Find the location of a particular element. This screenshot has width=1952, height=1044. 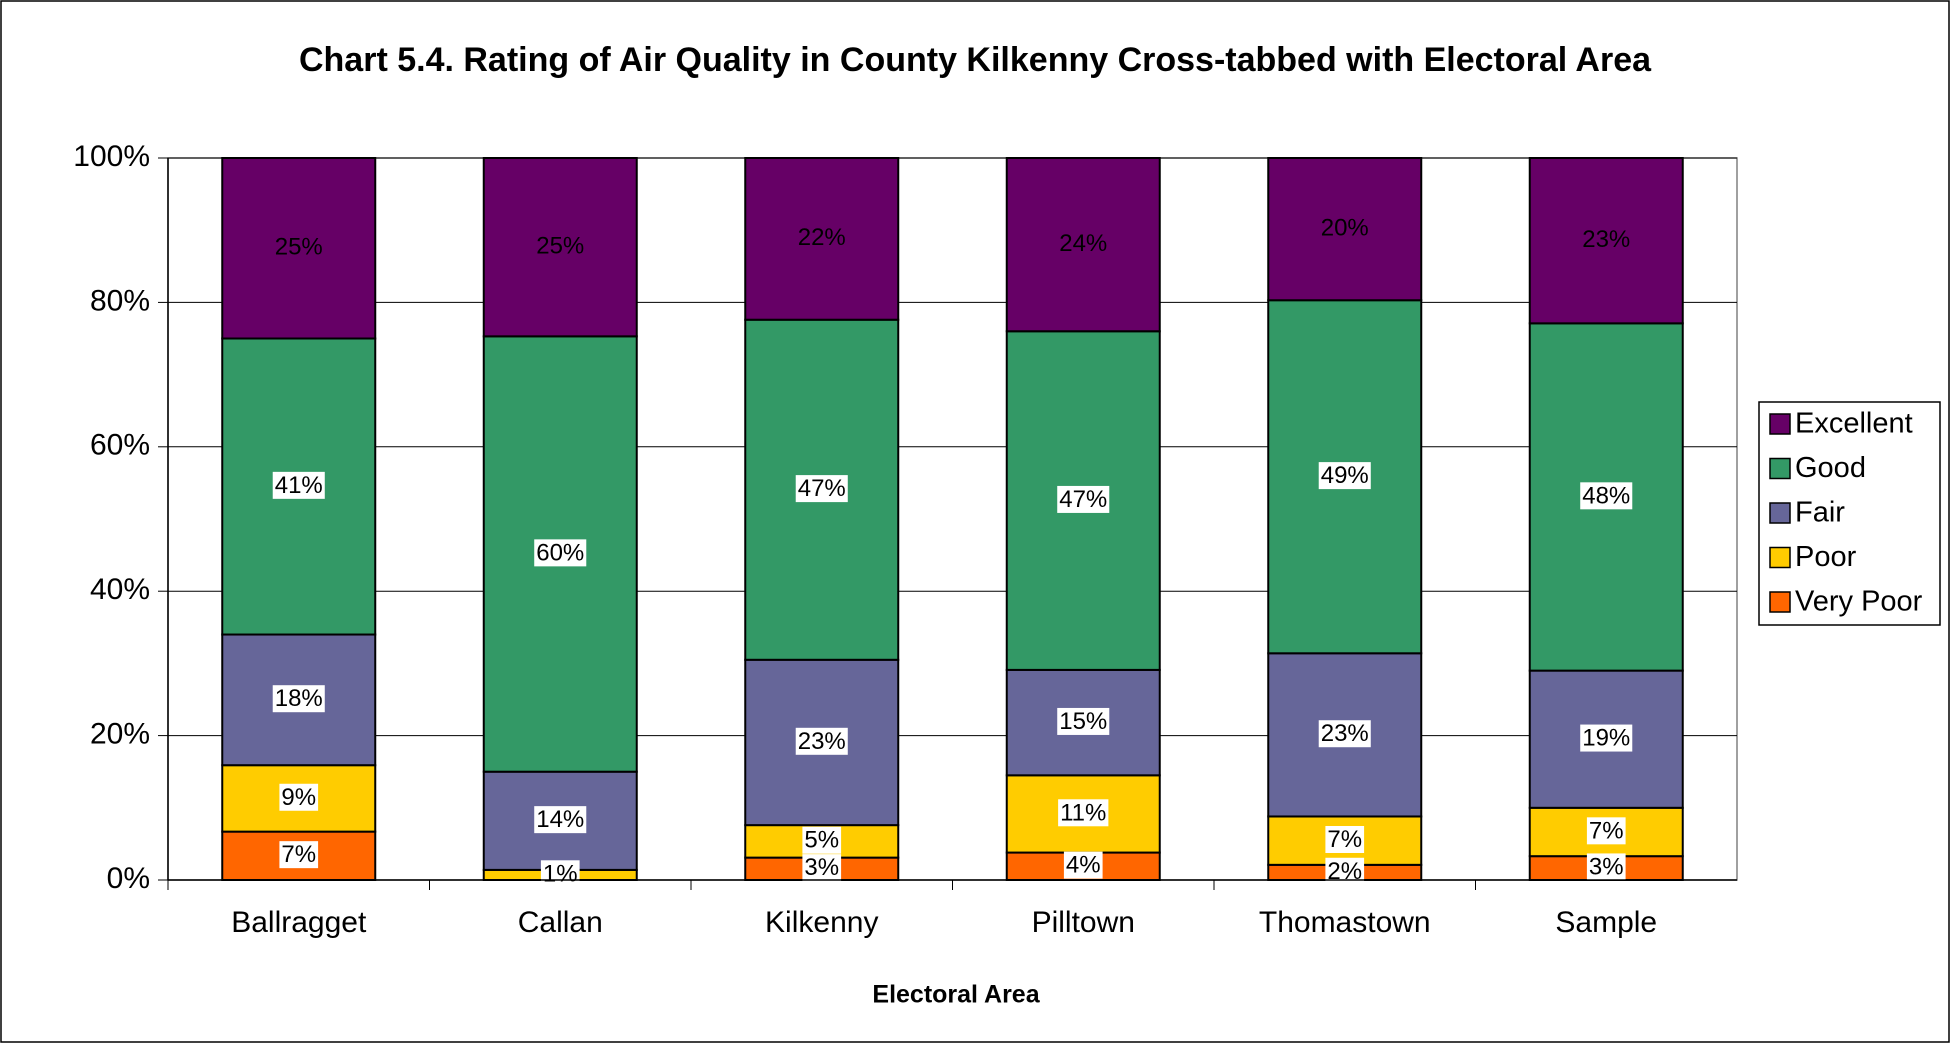

data-label: 48% is located at coordinates (1606, 495).